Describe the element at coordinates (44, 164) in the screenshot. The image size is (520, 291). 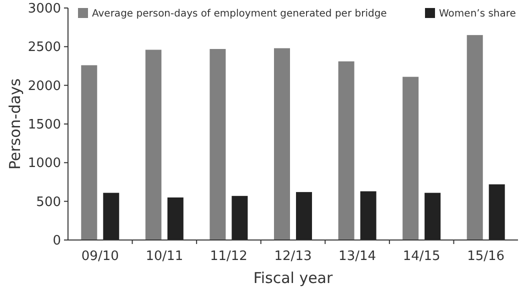
I see `y-tick-label: 1000` at that location.